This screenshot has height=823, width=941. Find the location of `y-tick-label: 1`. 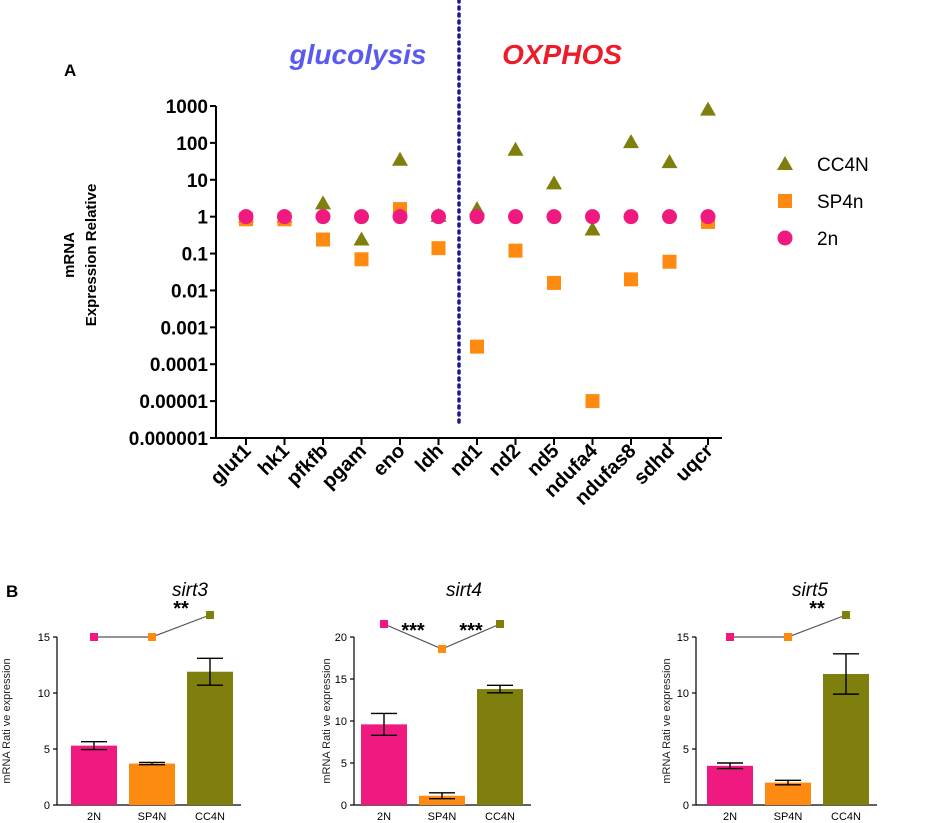

y-tick-label: 1 is located at coordinates (202, 218).